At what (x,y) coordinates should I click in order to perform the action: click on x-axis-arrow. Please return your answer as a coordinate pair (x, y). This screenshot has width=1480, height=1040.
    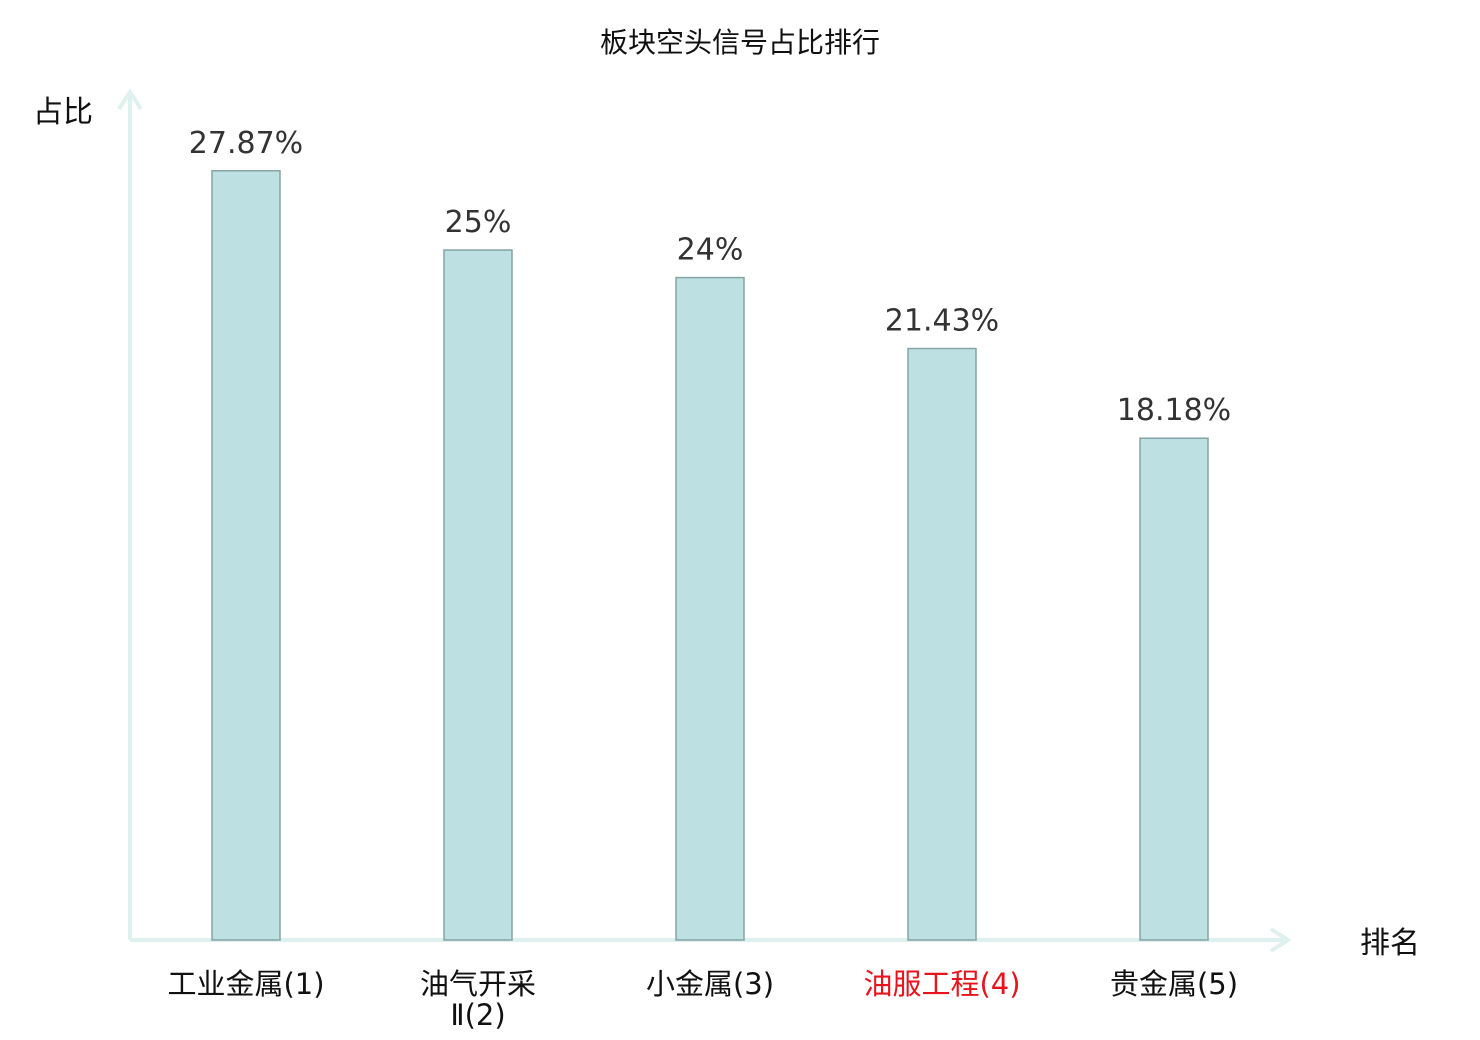
    Looking at the image, I should click on (1280, 940).